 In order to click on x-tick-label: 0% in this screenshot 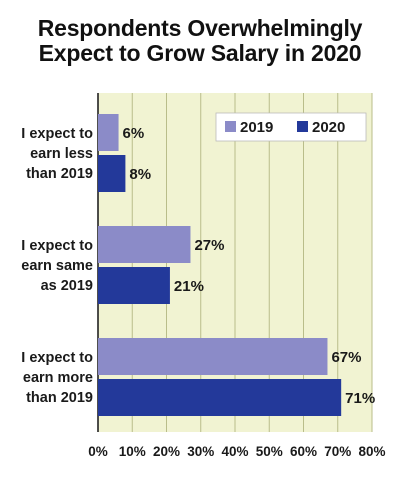, I will do `click(98, 451)`.